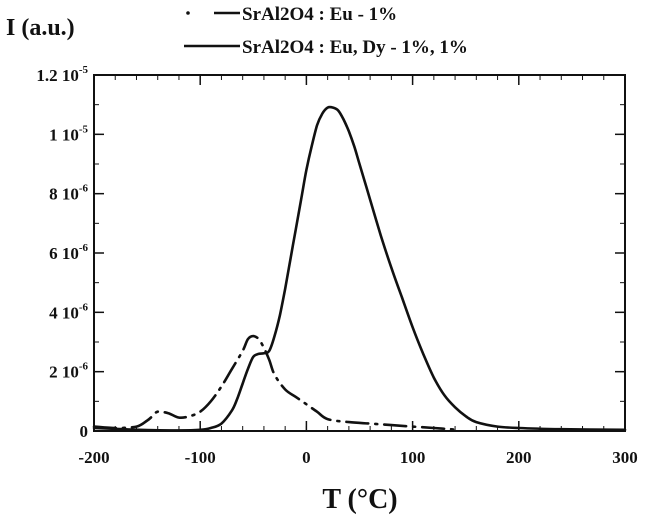 This screenshot has height=522, width=647. What do you see at coordinates (200, 457) in the screenshot?
I see `x-tick-label-1: -100` at bounding box center [200, 457].